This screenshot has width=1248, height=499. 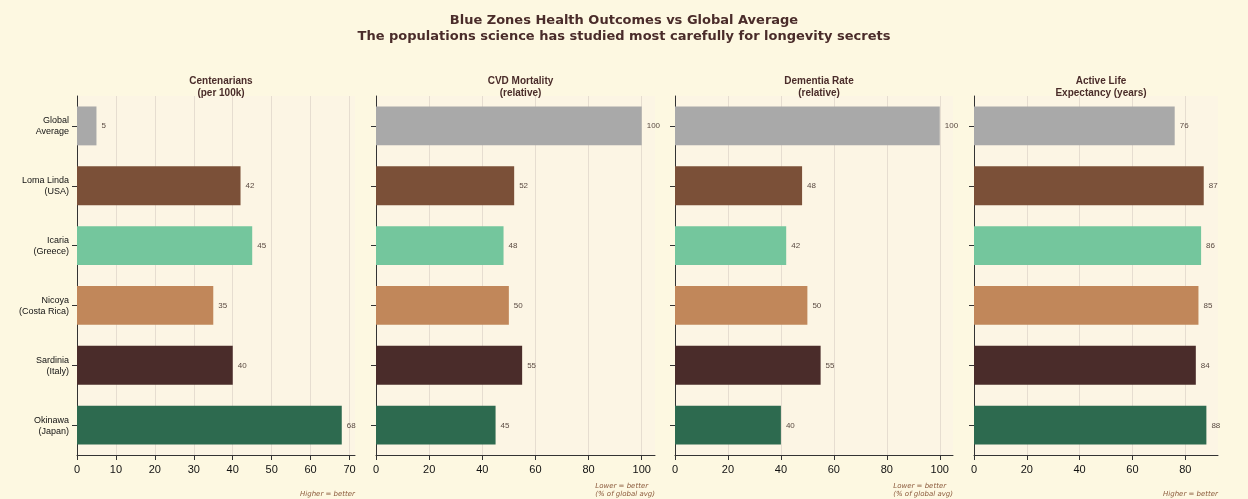 I want to click on data-label: 35, so click(x=223, y=305).